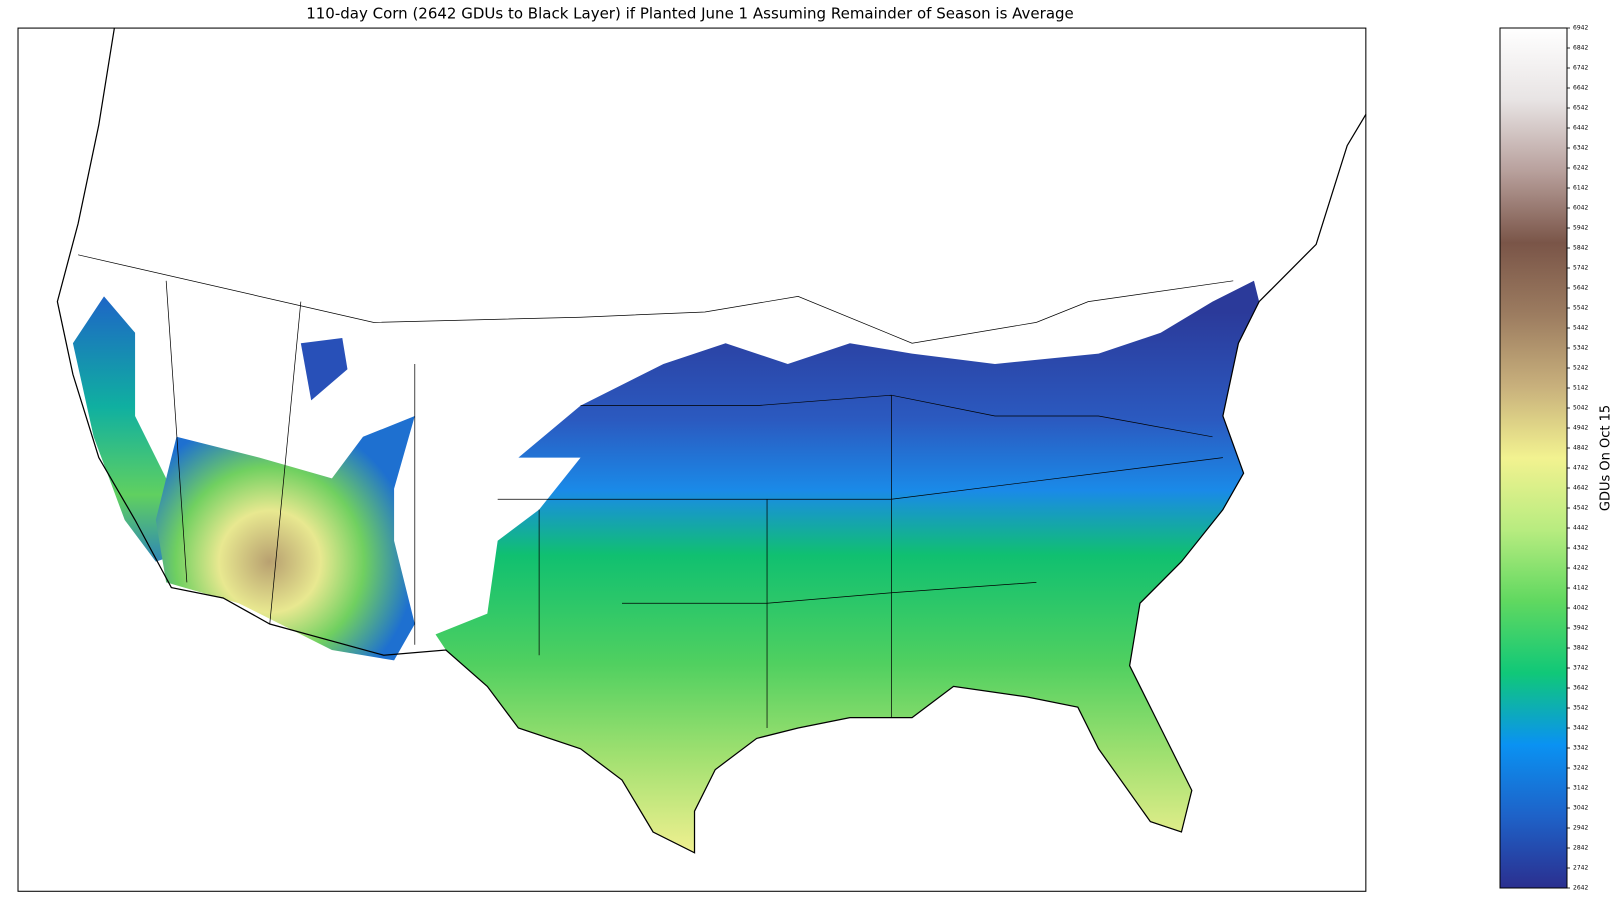 This screenshot has width=1624, height=908. Describe the element at coordinates (1580, 668) in the screenshot. I see `colorbar-tick-label: 3742` at that location.